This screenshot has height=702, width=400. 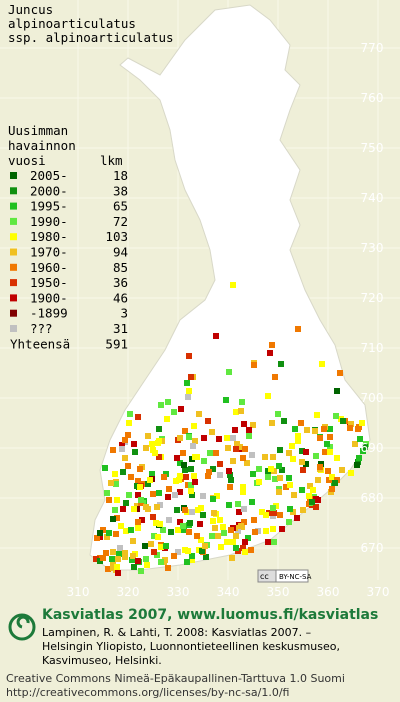 What do you see at coordinates (91, 37) in the screenshot?
I see `title: ssp. alpinoarticulatus` at bounding box center [91, 37].